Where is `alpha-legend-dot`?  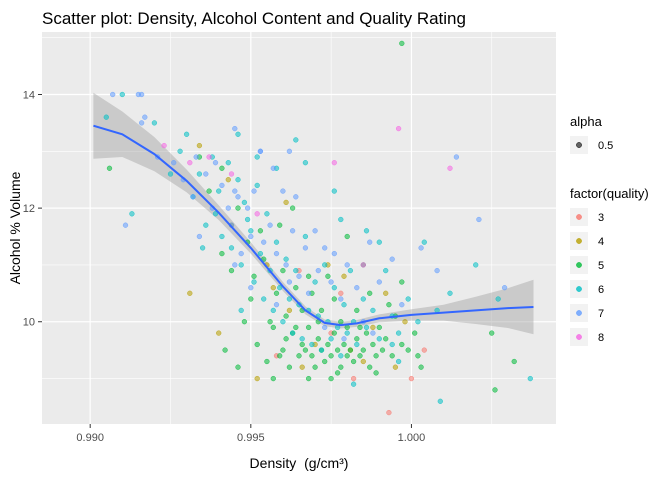 alpha-legend-dot is located at coordinates (579, 145).